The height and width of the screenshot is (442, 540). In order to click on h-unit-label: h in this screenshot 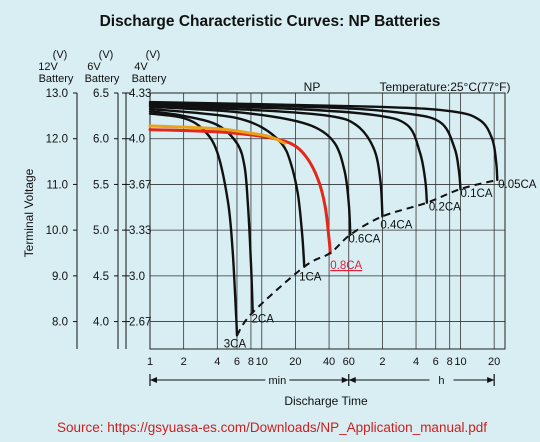, I will do `click(441, 381)`.